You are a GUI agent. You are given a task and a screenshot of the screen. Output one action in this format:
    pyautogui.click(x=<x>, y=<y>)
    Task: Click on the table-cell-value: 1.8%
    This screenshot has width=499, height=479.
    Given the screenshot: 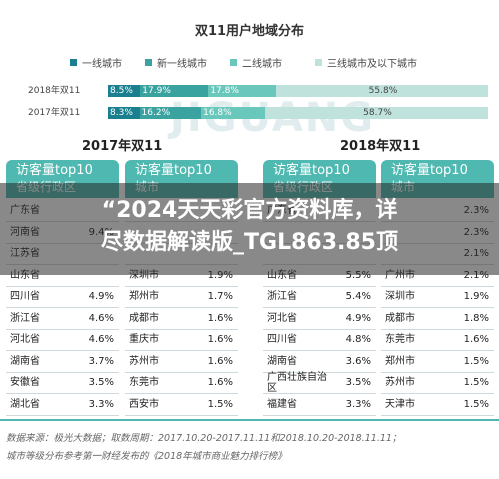 What is the action you would take?
    pyautogui.click(x=476, y=318)
    